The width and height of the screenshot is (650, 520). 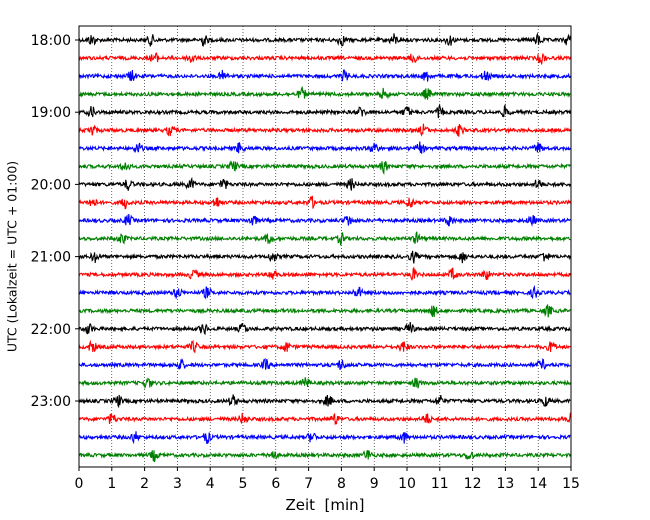 I want to click on y-tick-label: 21:00, so click(x=51, y=258).